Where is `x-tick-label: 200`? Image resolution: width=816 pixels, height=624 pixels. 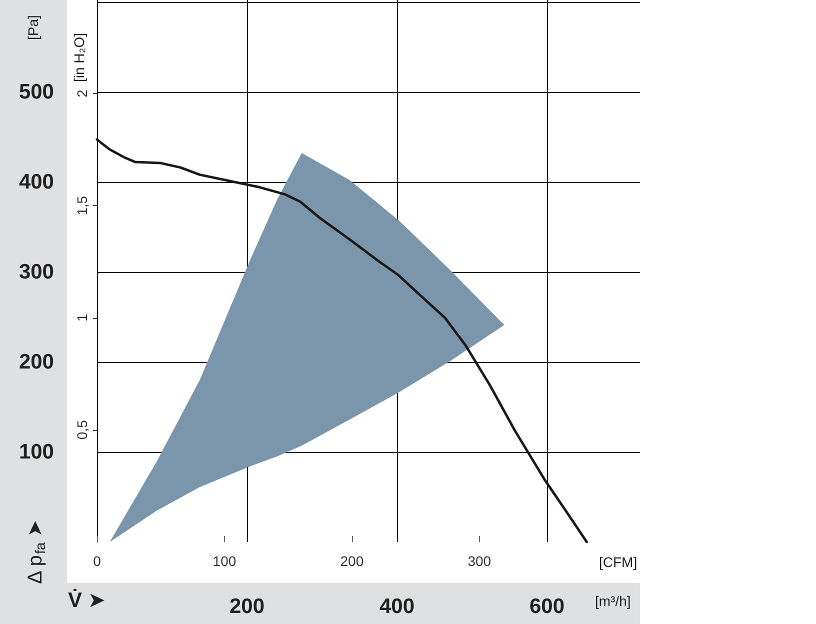
x-tick-label: 200 is located at coordinates (247, 606).